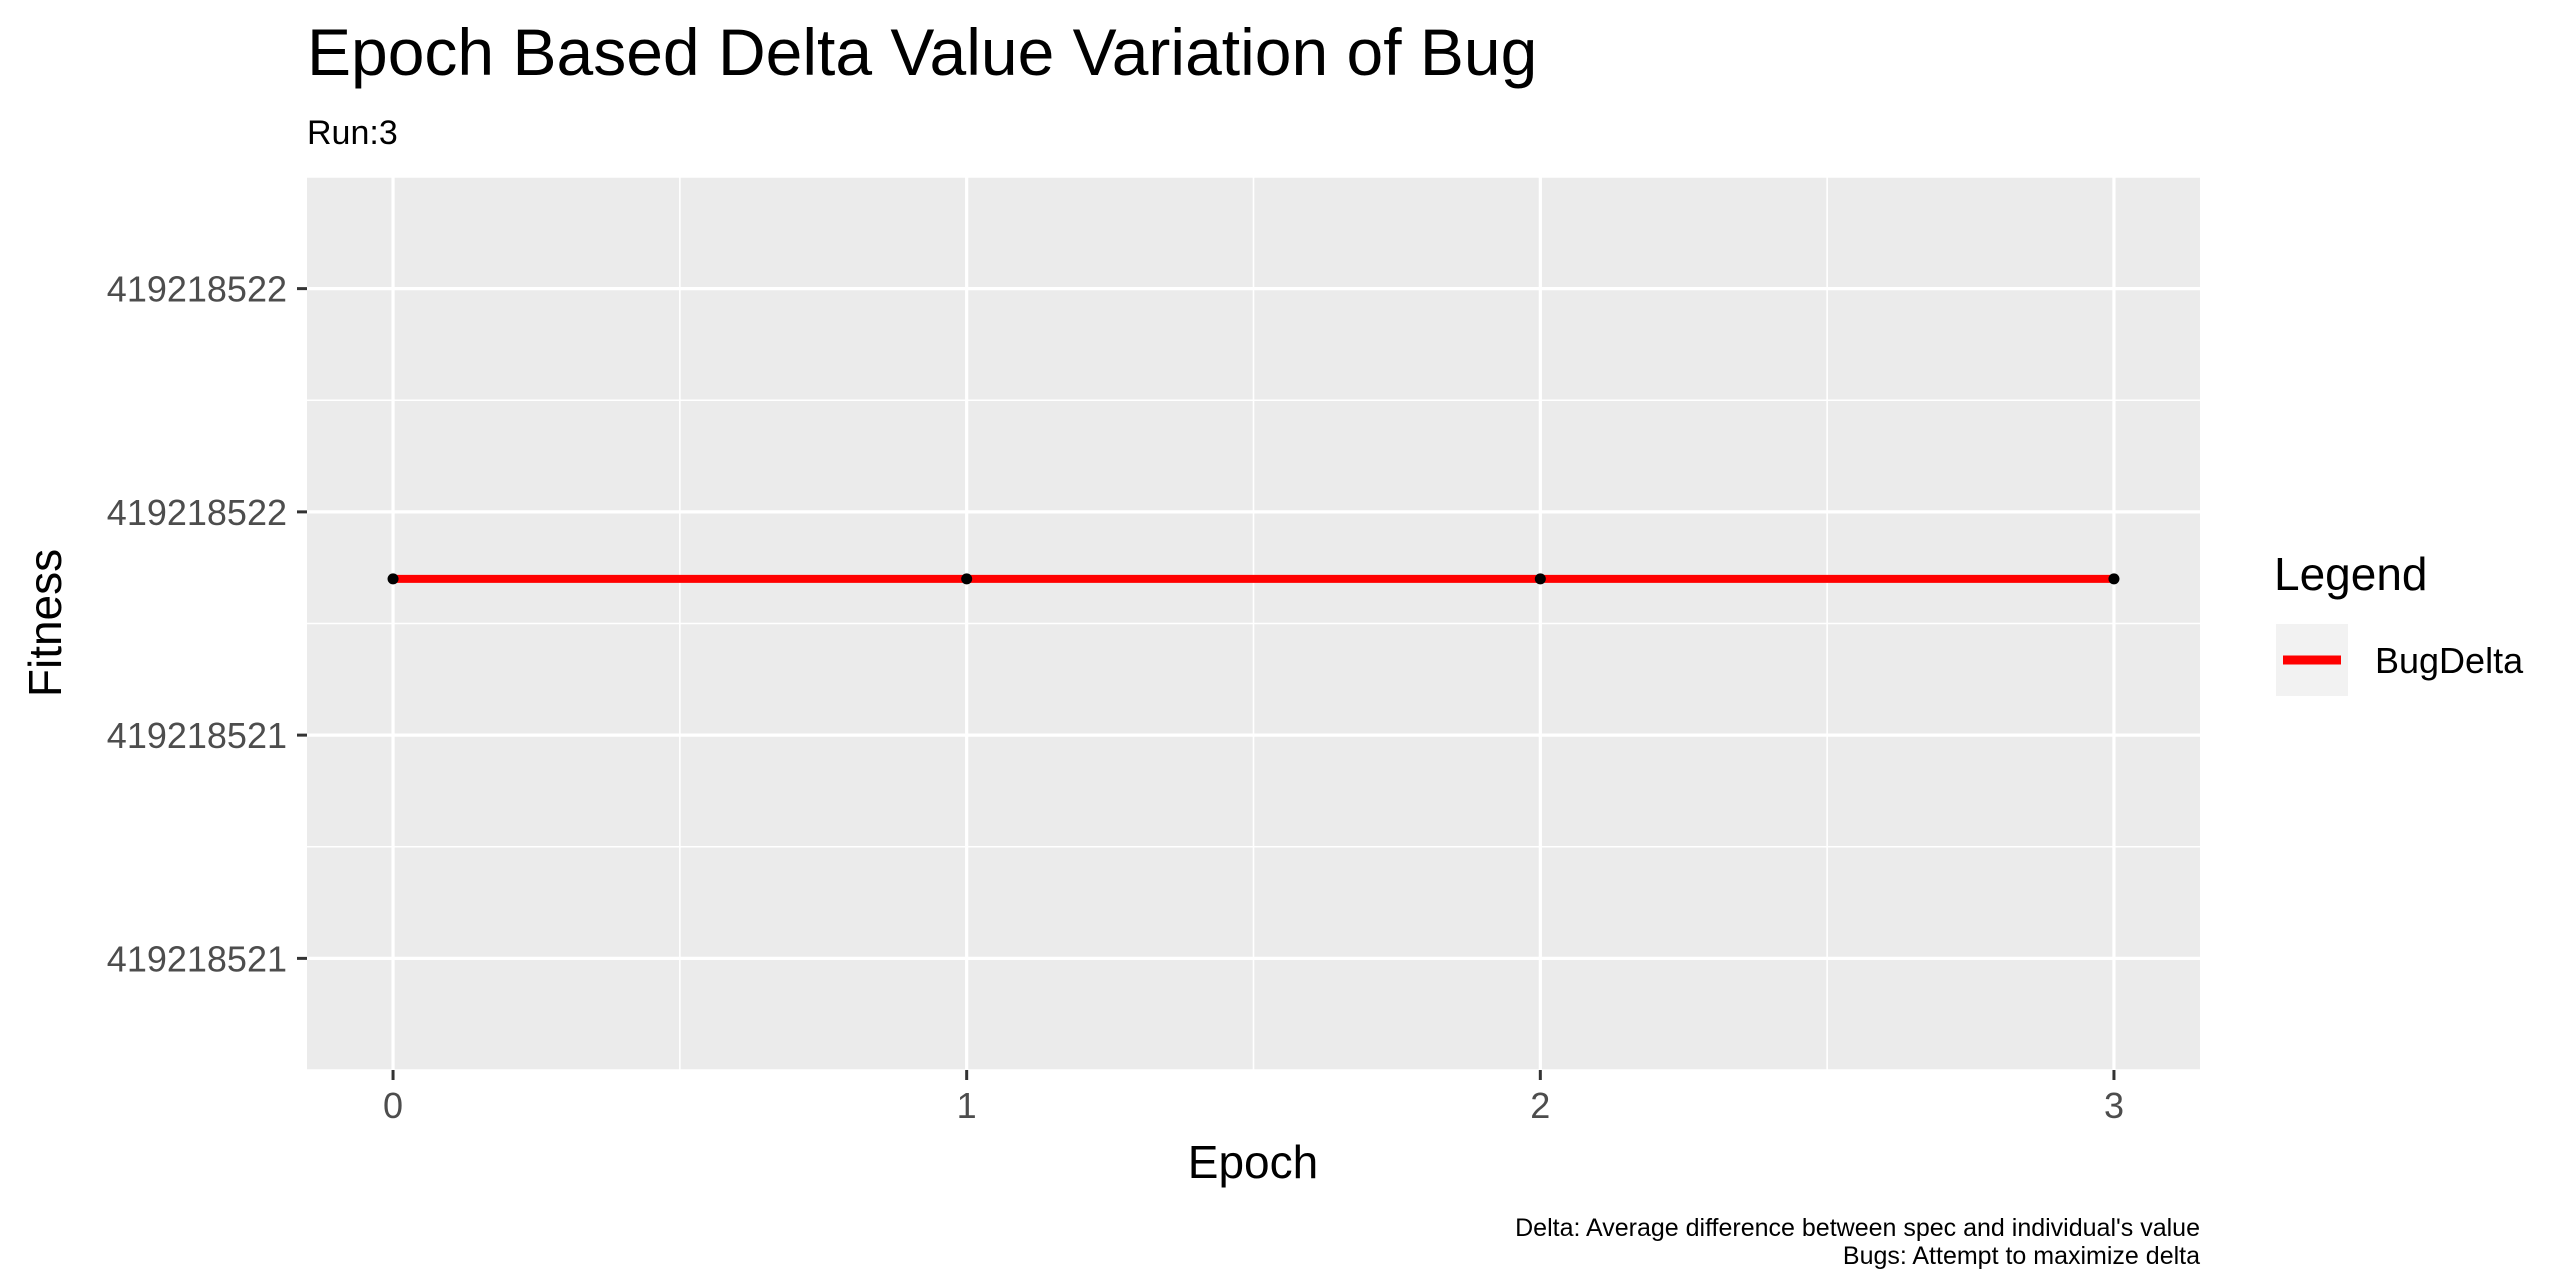 The image size is (2560, 1280). I want to click on x-tick-label: 1, so click(967, 1105).